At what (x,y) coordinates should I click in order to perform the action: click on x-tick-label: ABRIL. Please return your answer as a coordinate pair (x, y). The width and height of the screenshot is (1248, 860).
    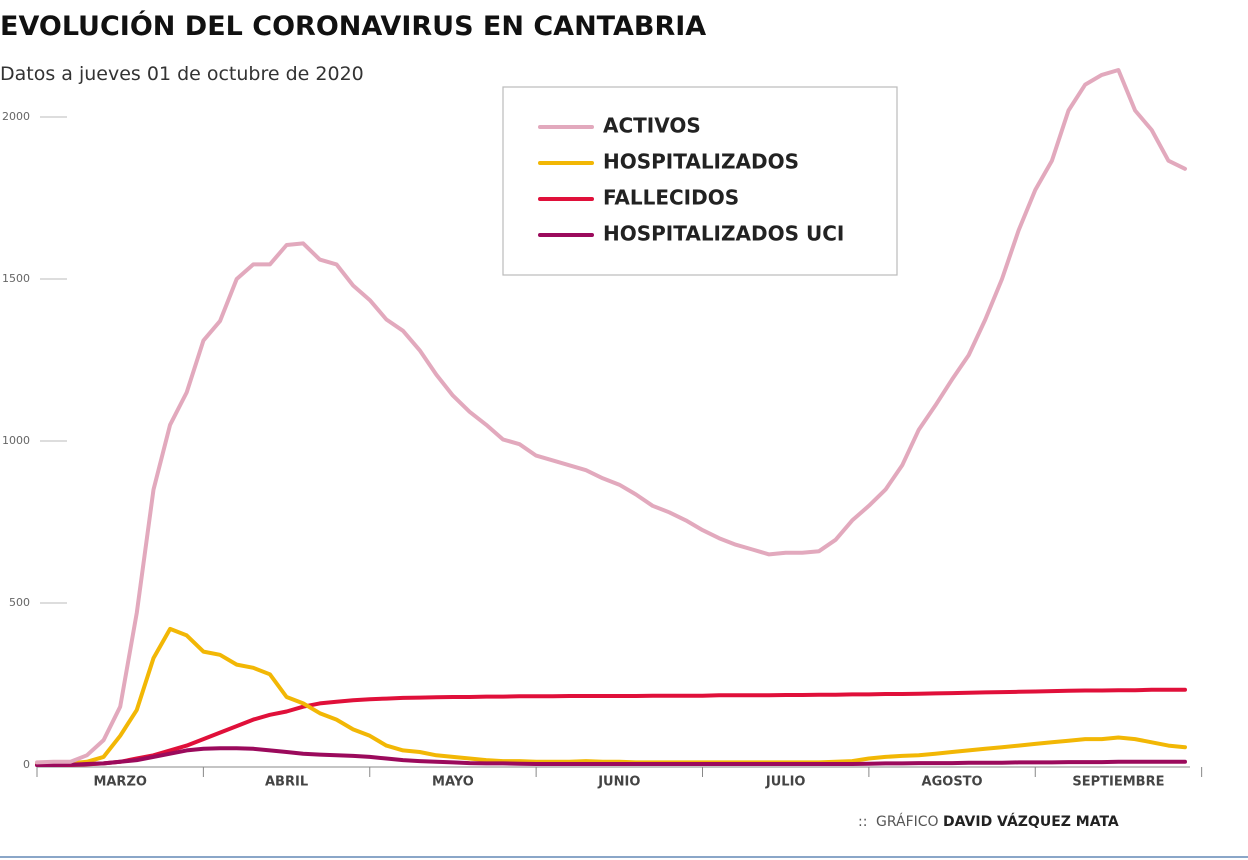
    Looking at the image, I should click on (286, 782).